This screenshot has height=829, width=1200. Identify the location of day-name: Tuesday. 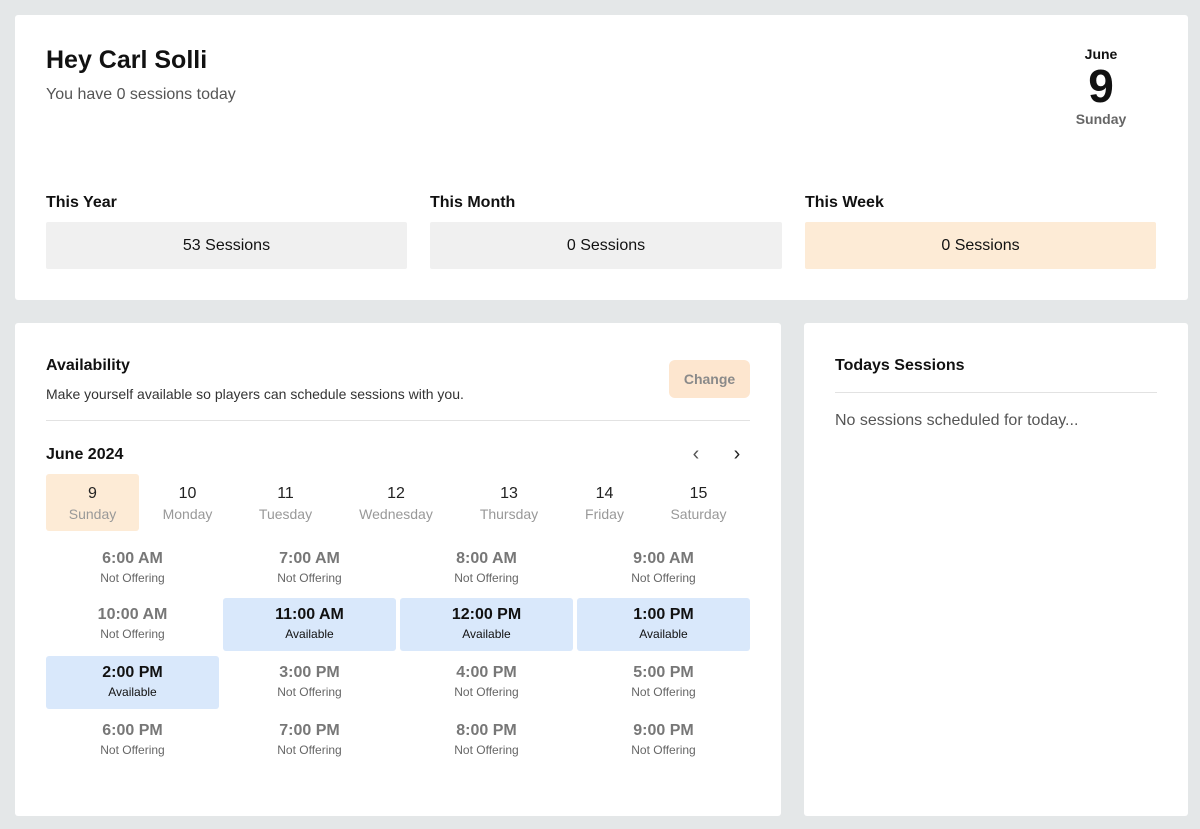
(285, 514).